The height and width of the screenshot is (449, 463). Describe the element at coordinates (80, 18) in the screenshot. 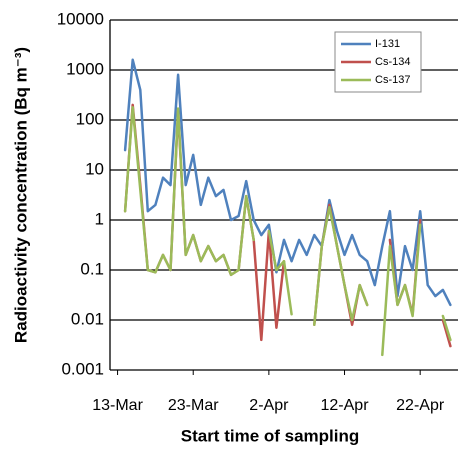

I see `y-tick-label: 10000` at that location.